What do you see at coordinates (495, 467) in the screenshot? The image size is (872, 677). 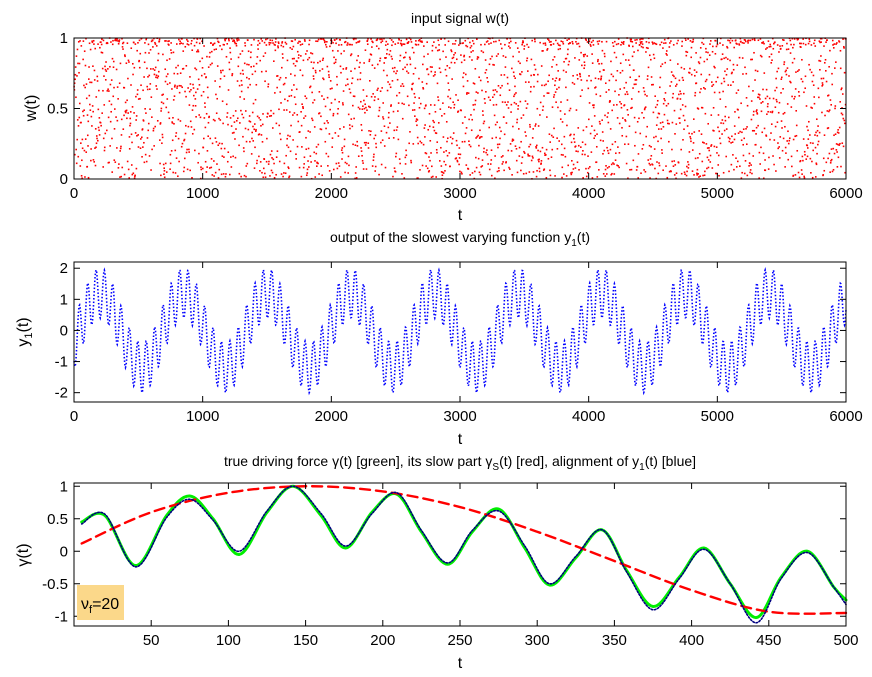 I see `panel-3-title-e: S` at bounding box center [495, 467].